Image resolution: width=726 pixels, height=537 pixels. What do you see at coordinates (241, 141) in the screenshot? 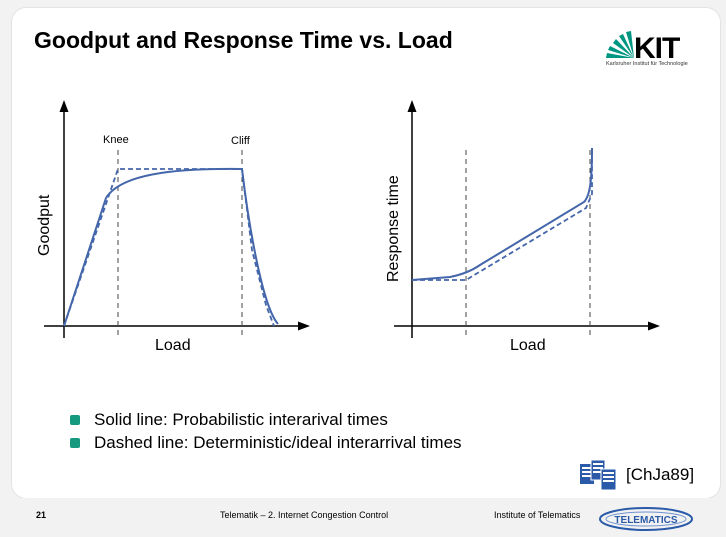
I see `cliff-label: Cliff` at bounding box center [241, 141].